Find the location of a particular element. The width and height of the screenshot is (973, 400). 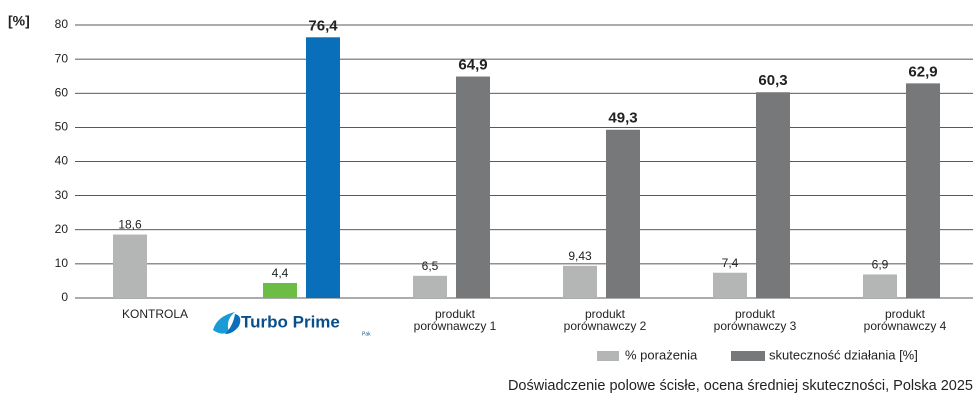

value-label: 4,4 is located at coordinates (280, 273).